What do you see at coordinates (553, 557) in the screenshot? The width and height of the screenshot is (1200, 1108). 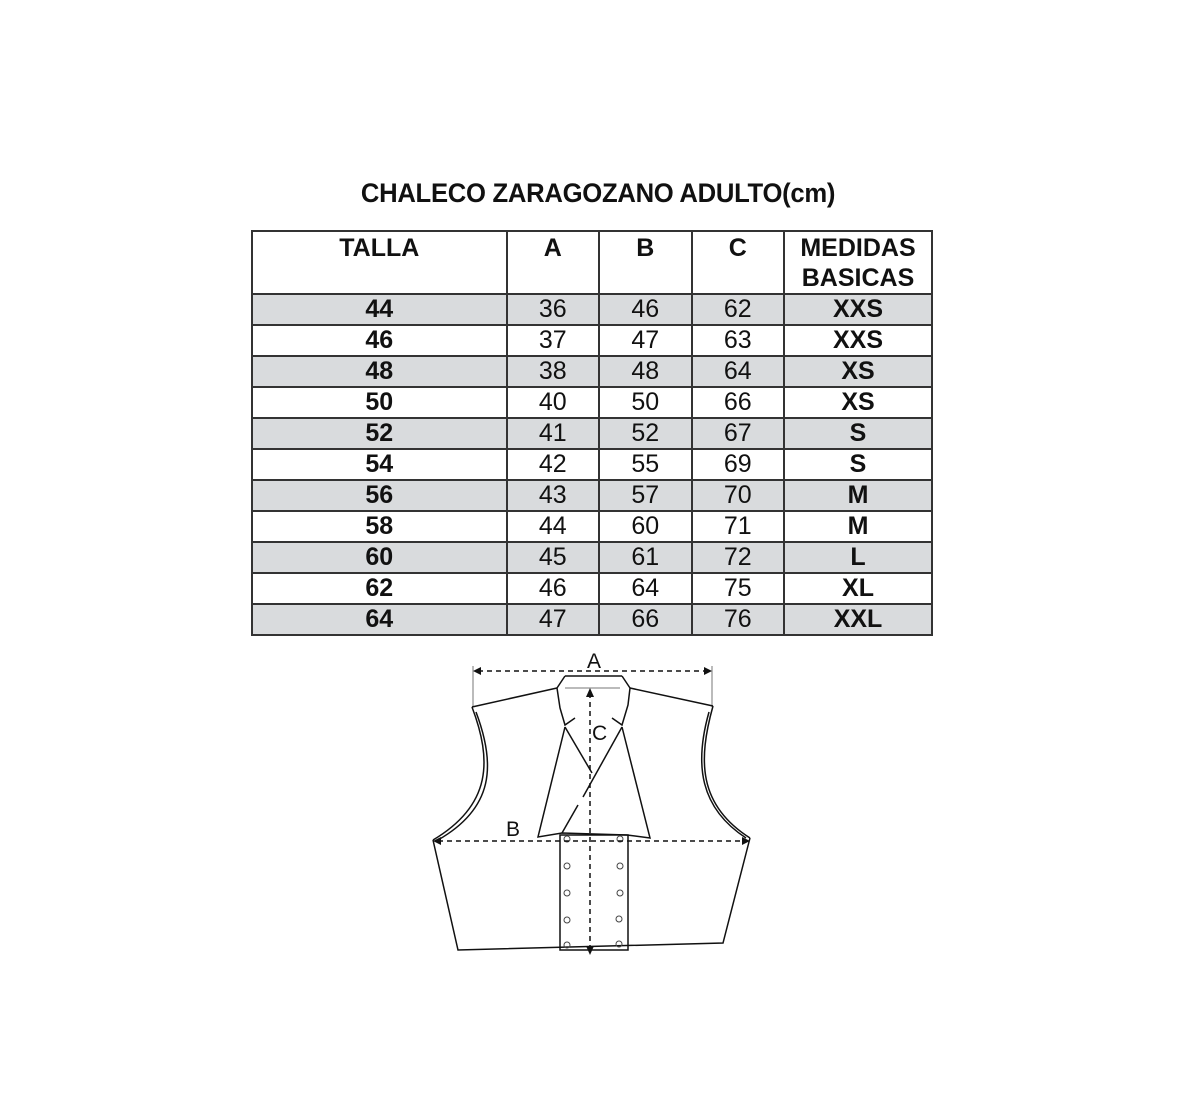 I see `cell-a: 45` at bounding box center [553, 557].